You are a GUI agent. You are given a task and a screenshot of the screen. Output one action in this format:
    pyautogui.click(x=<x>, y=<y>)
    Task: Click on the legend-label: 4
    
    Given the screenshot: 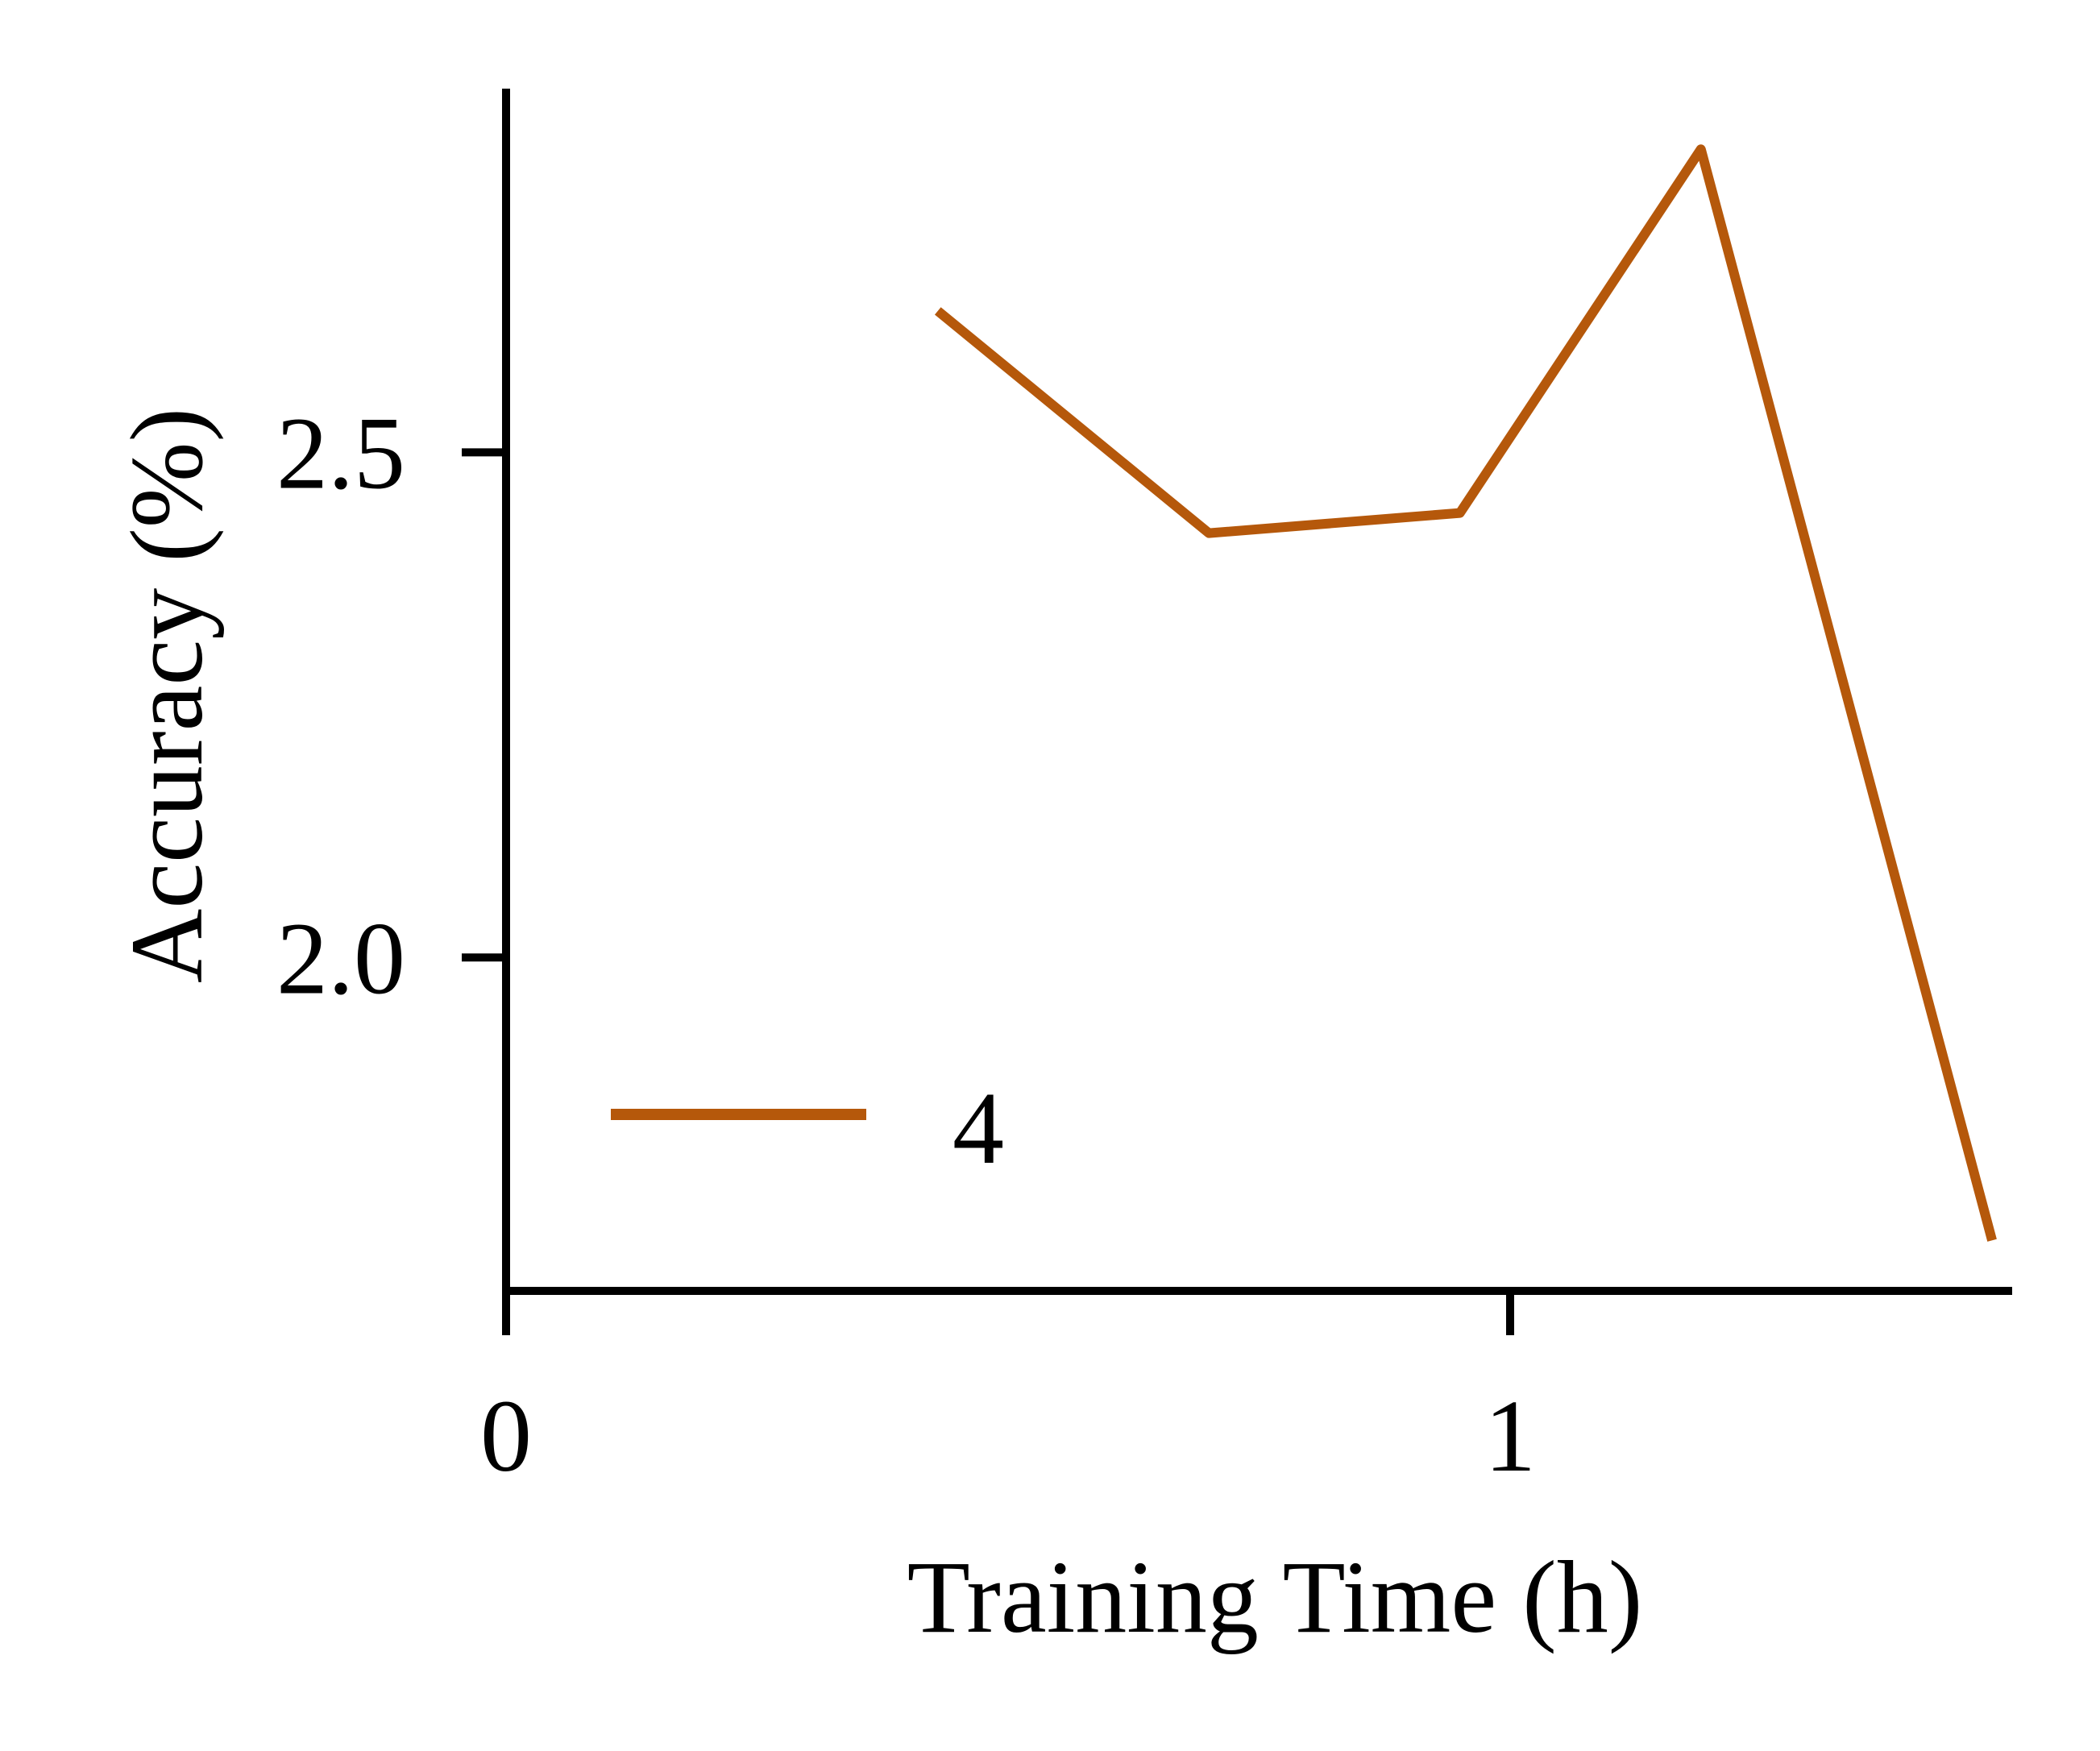 What is the action you would take?
    pyautogui.click(x=978, y=1128)
    